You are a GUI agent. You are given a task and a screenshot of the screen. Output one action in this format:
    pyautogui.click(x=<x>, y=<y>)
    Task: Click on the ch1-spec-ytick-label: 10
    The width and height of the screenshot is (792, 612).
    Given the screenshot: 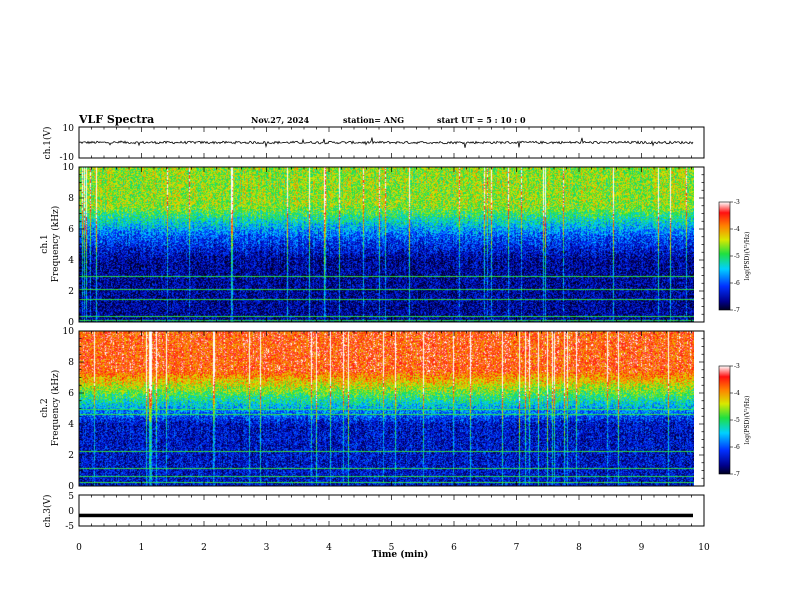 What is the action you would take?
    pyautogui.click(x=69, y=168)
    